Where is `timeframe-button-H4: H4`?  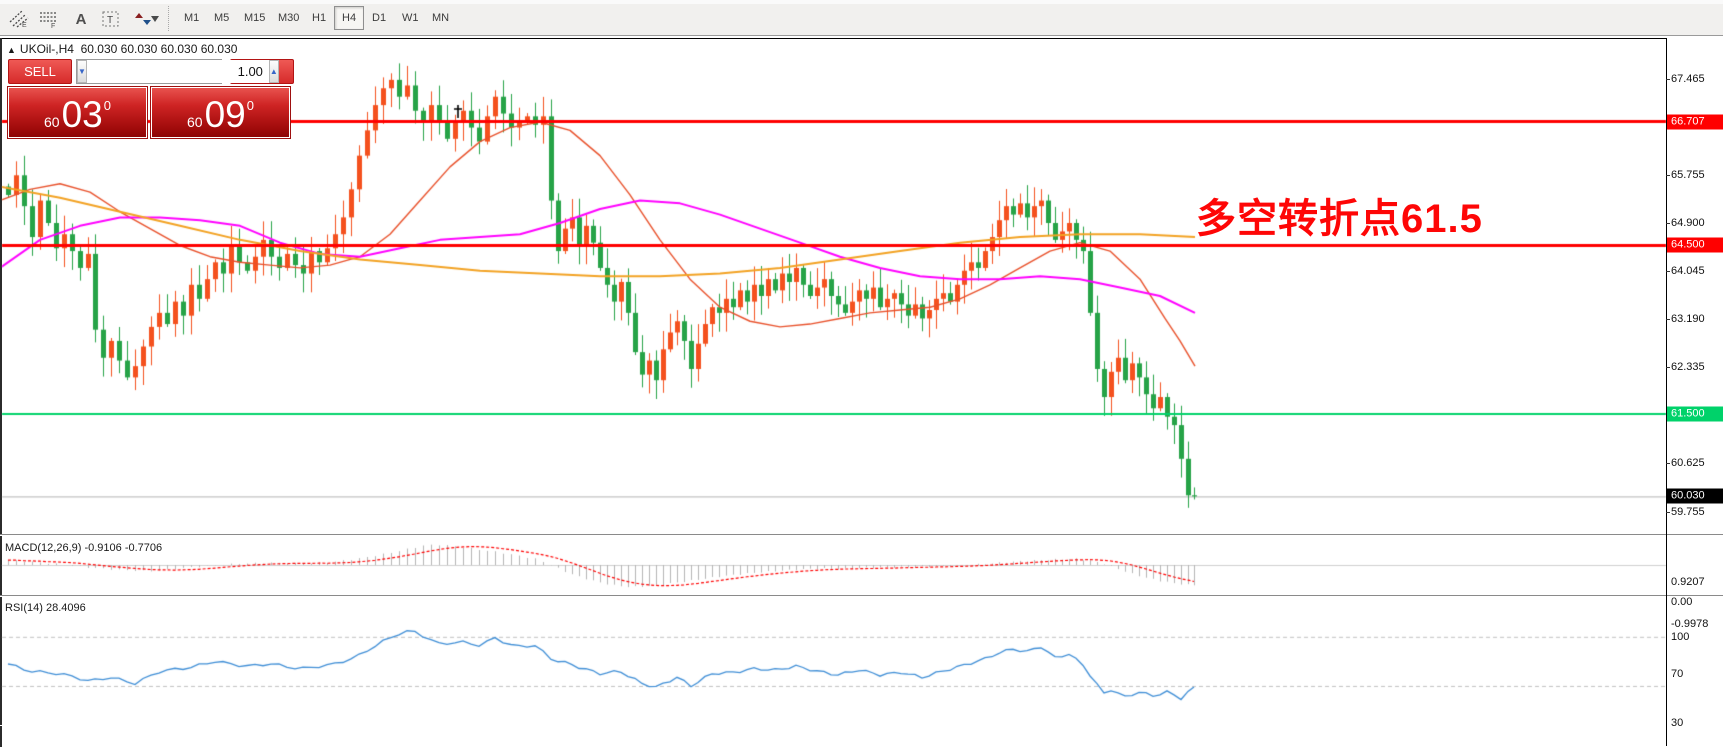 timeframe-button-H4: H4 is located at coordinates (349, 18).